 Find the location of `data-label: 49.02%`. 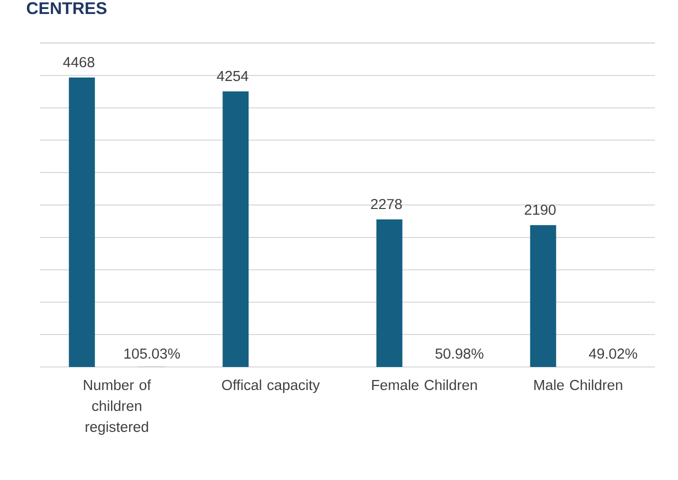

data-label: 49.02% is located at coordinates (613, 353).